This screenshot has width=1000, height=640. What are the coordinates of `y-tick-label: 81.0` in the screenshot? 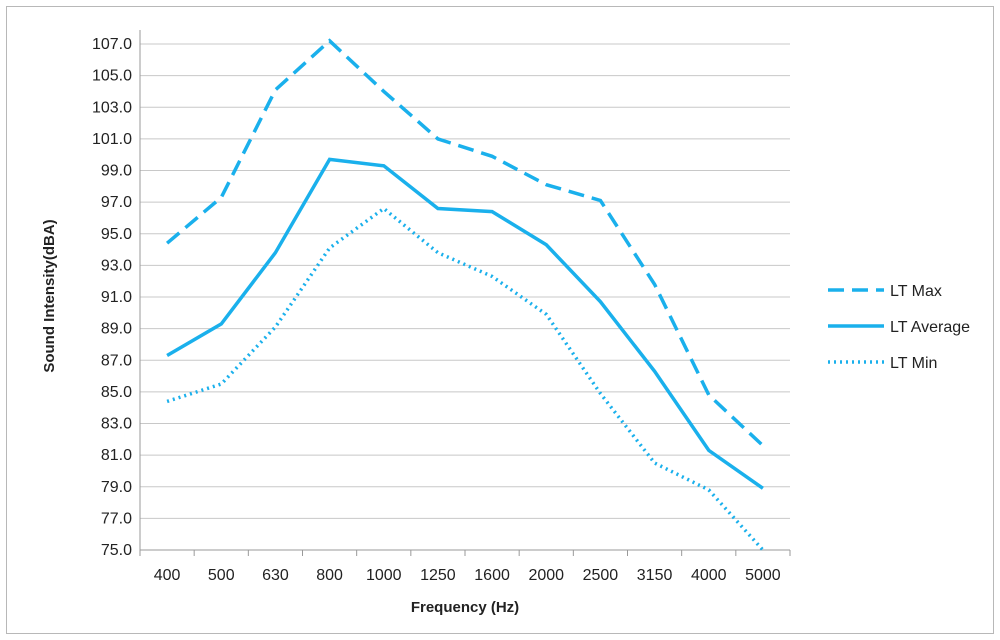 It's located at (116, 455).